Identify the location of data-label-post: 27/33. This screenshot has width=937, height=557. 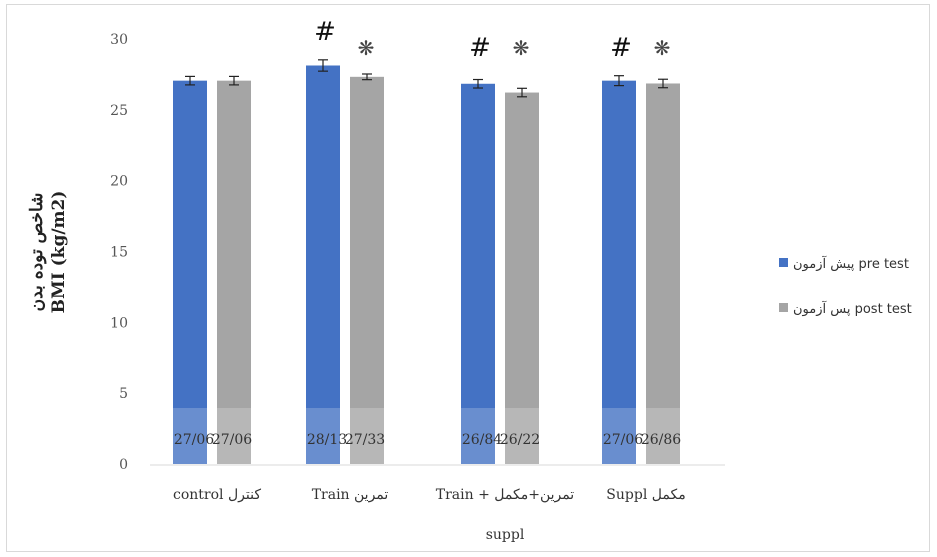
(365, 440).